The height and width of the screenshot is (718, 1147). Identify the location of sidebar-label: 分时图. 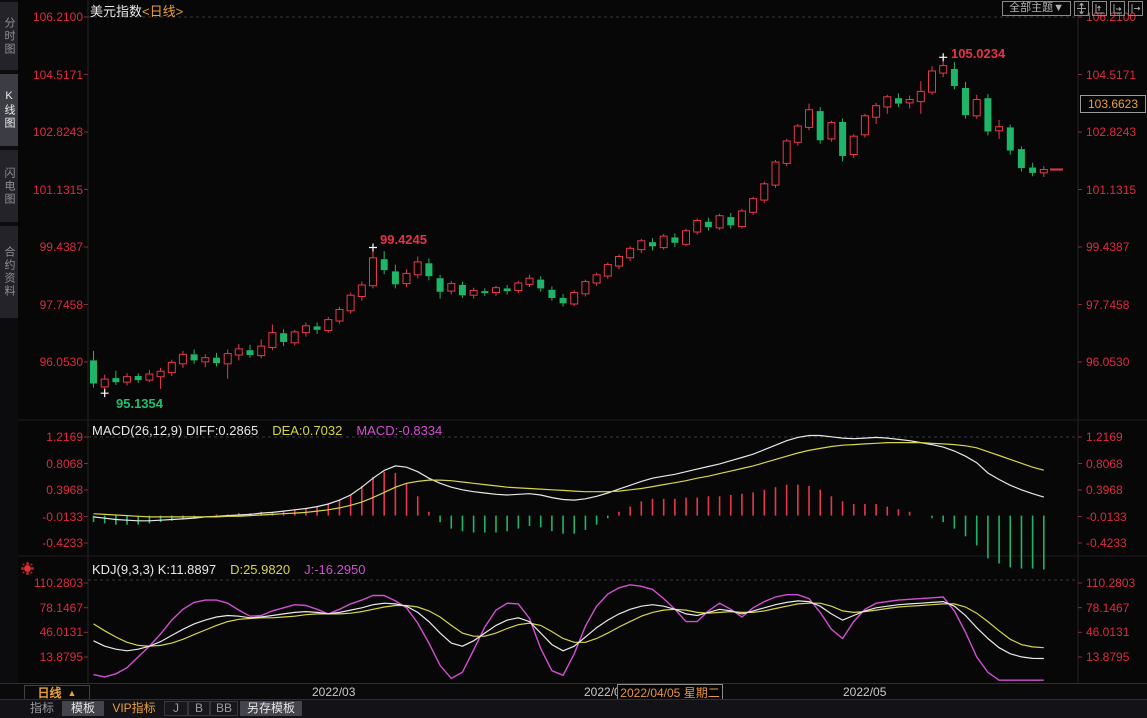
(9, 36).